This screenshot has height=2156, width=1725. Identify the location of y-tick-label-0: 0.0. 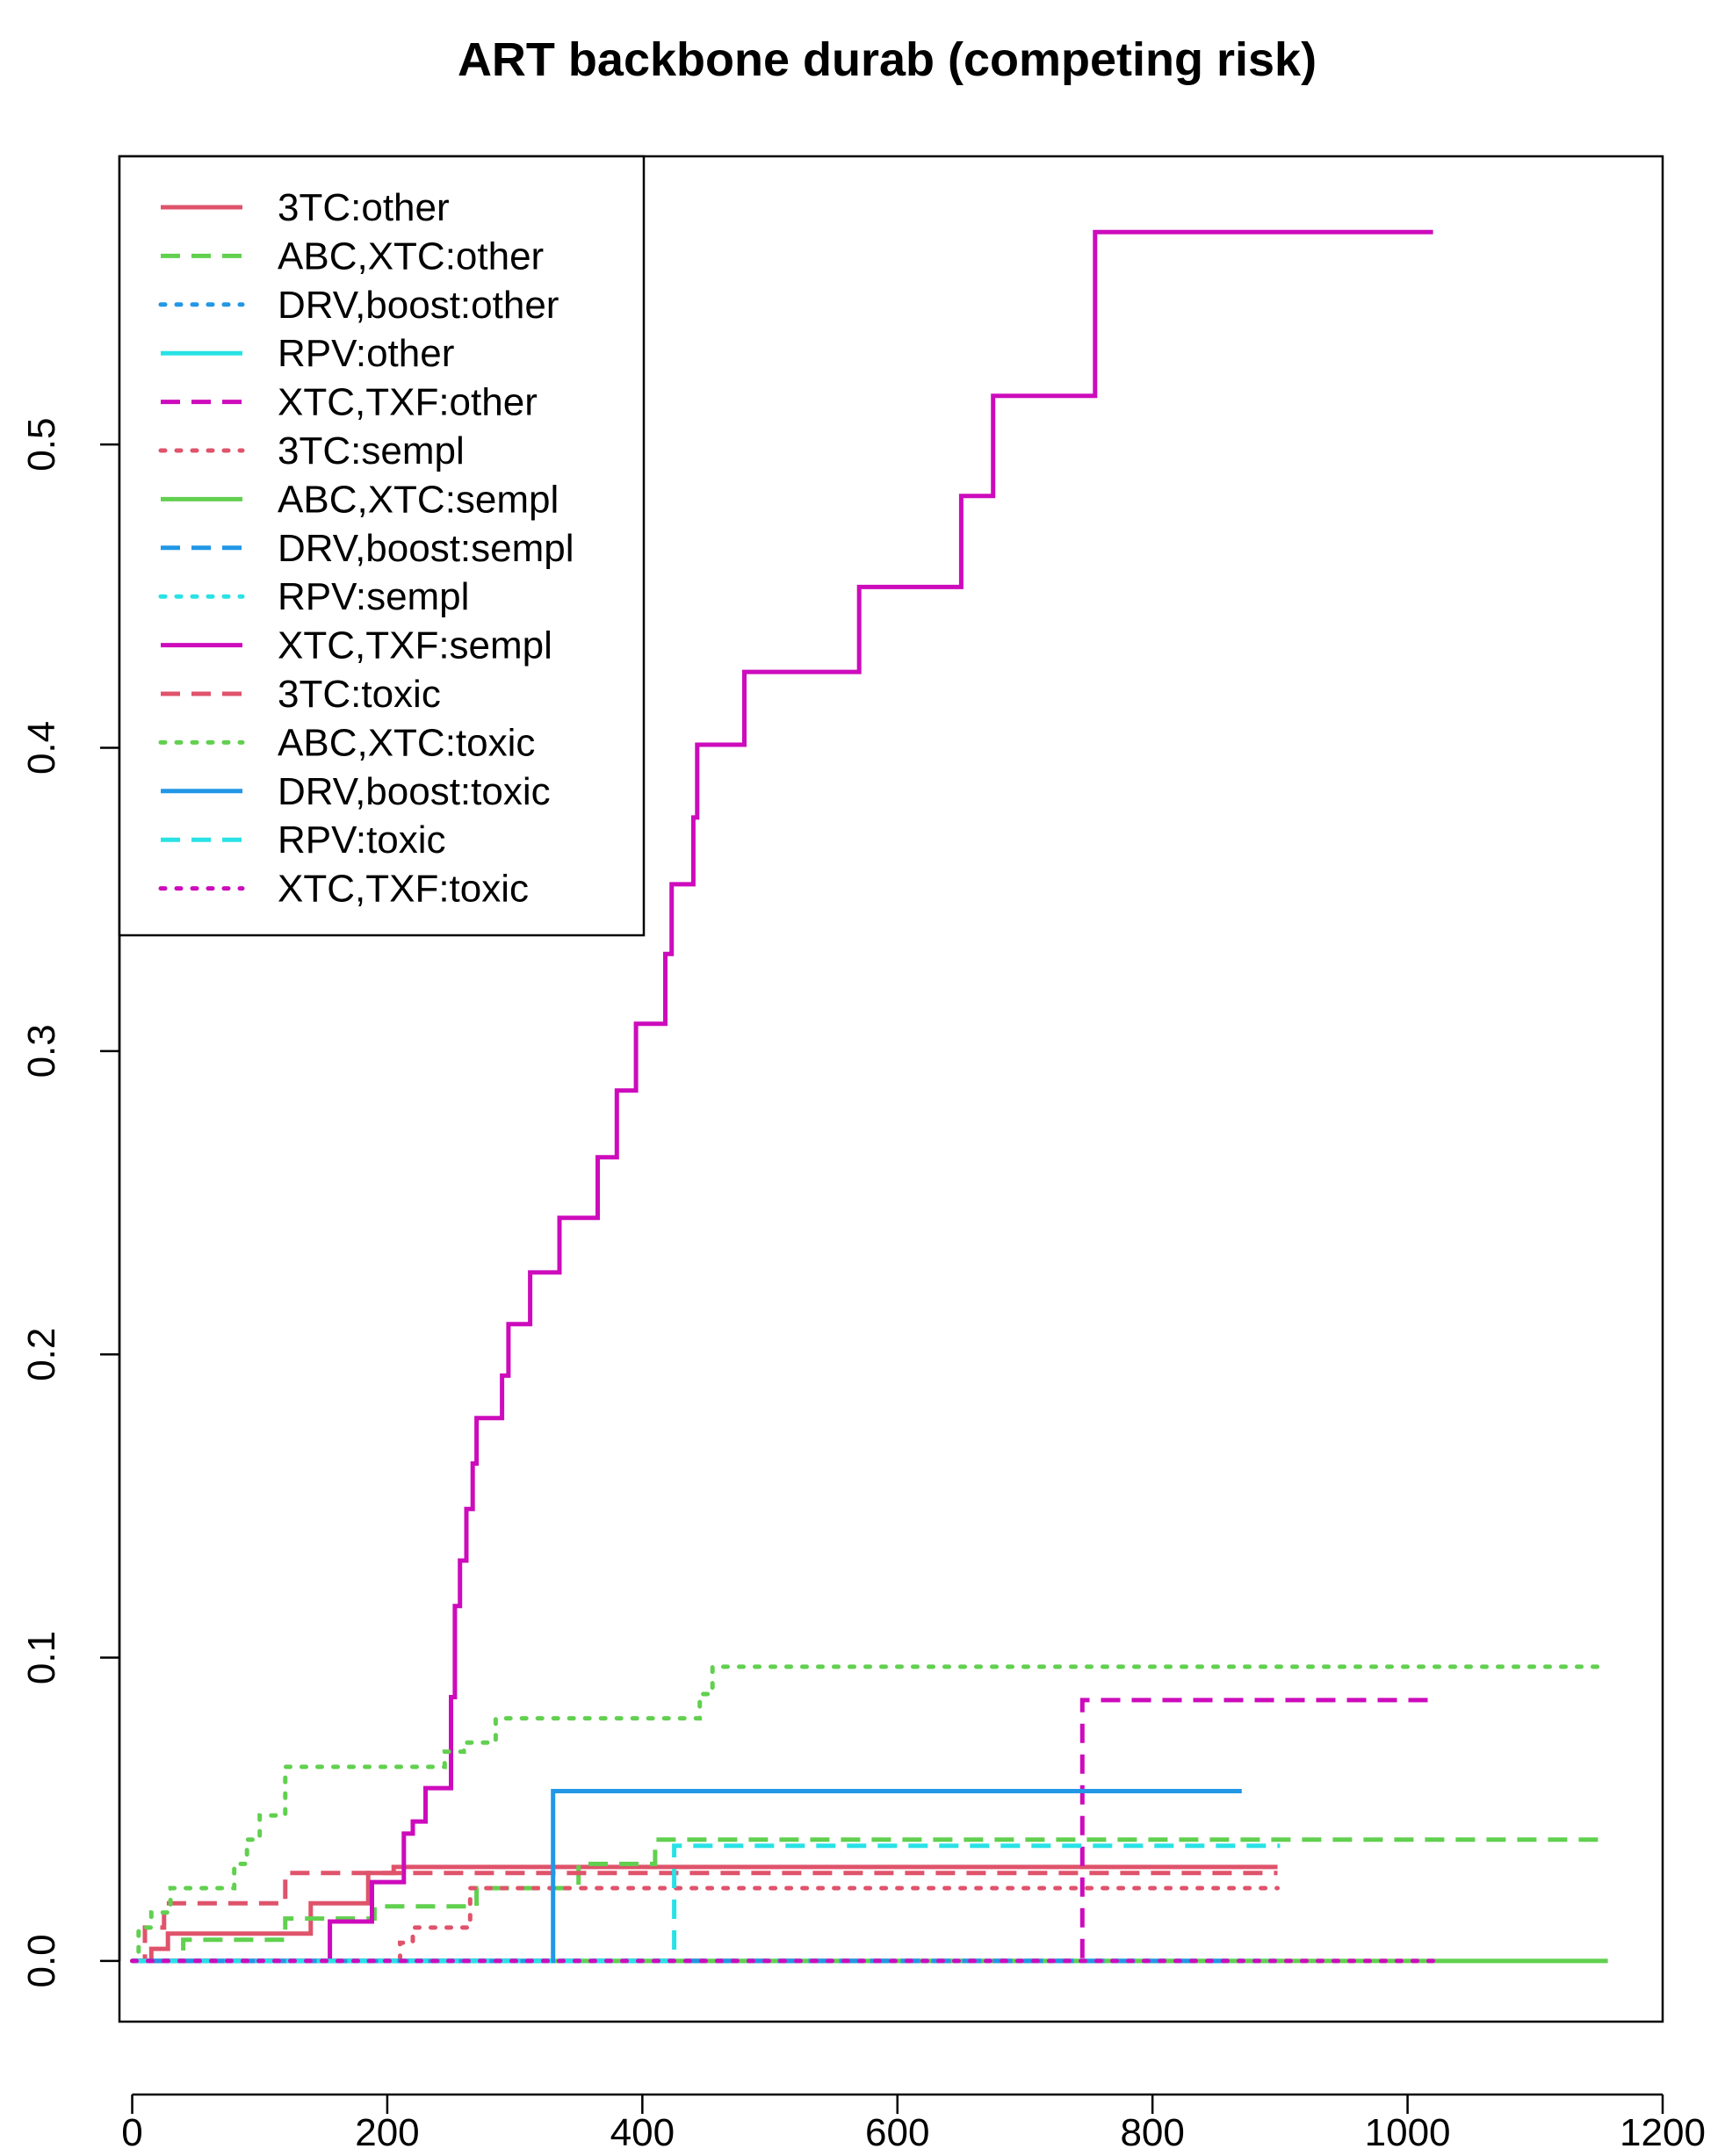
(41, 1960).